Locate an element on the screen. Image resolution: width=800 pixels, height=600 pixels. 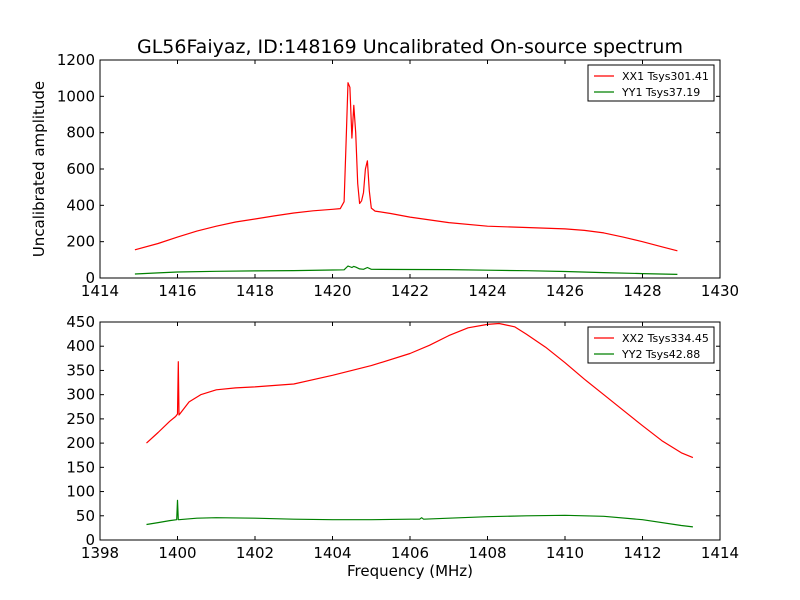
y-tick-label: 150 is located at coordinates (80, 467).